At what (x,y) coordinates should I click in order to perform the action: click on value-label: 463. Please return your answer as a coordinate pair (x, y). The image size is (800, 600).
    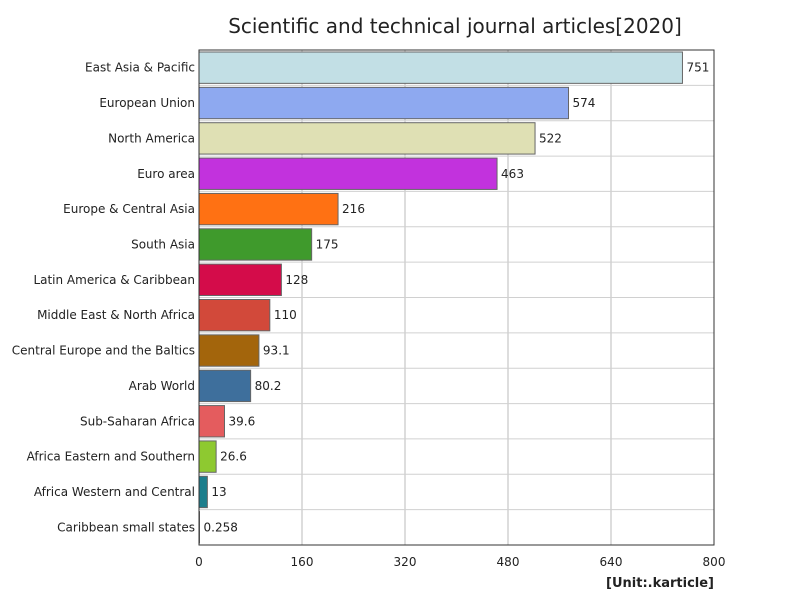
    Looking at the image, I should click on (512, 174).